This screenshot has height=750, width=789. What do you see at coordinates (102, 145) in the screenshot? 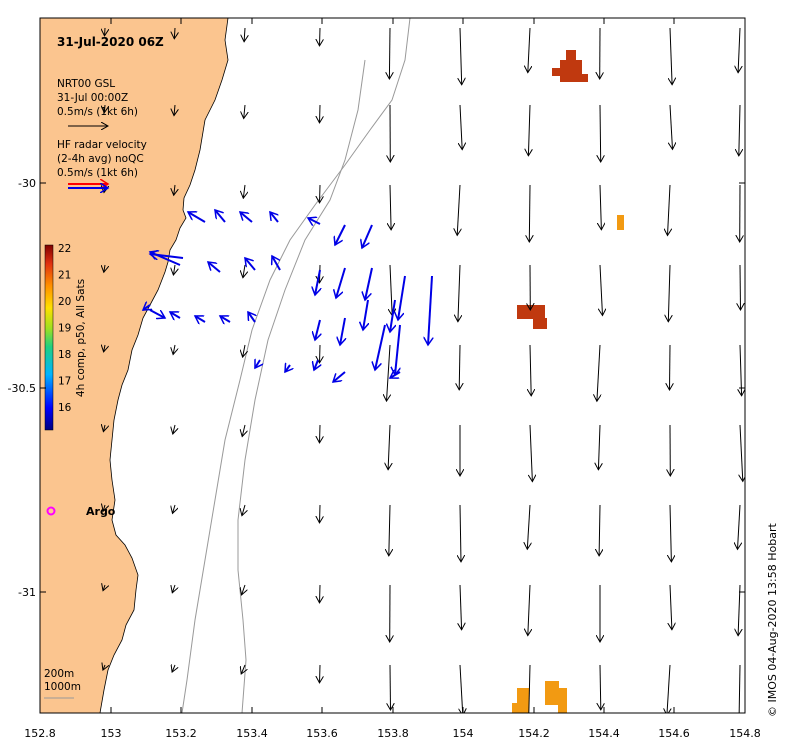
I see `radar-legend-line1: HF radar velocity` at bounding box center [102, 145].